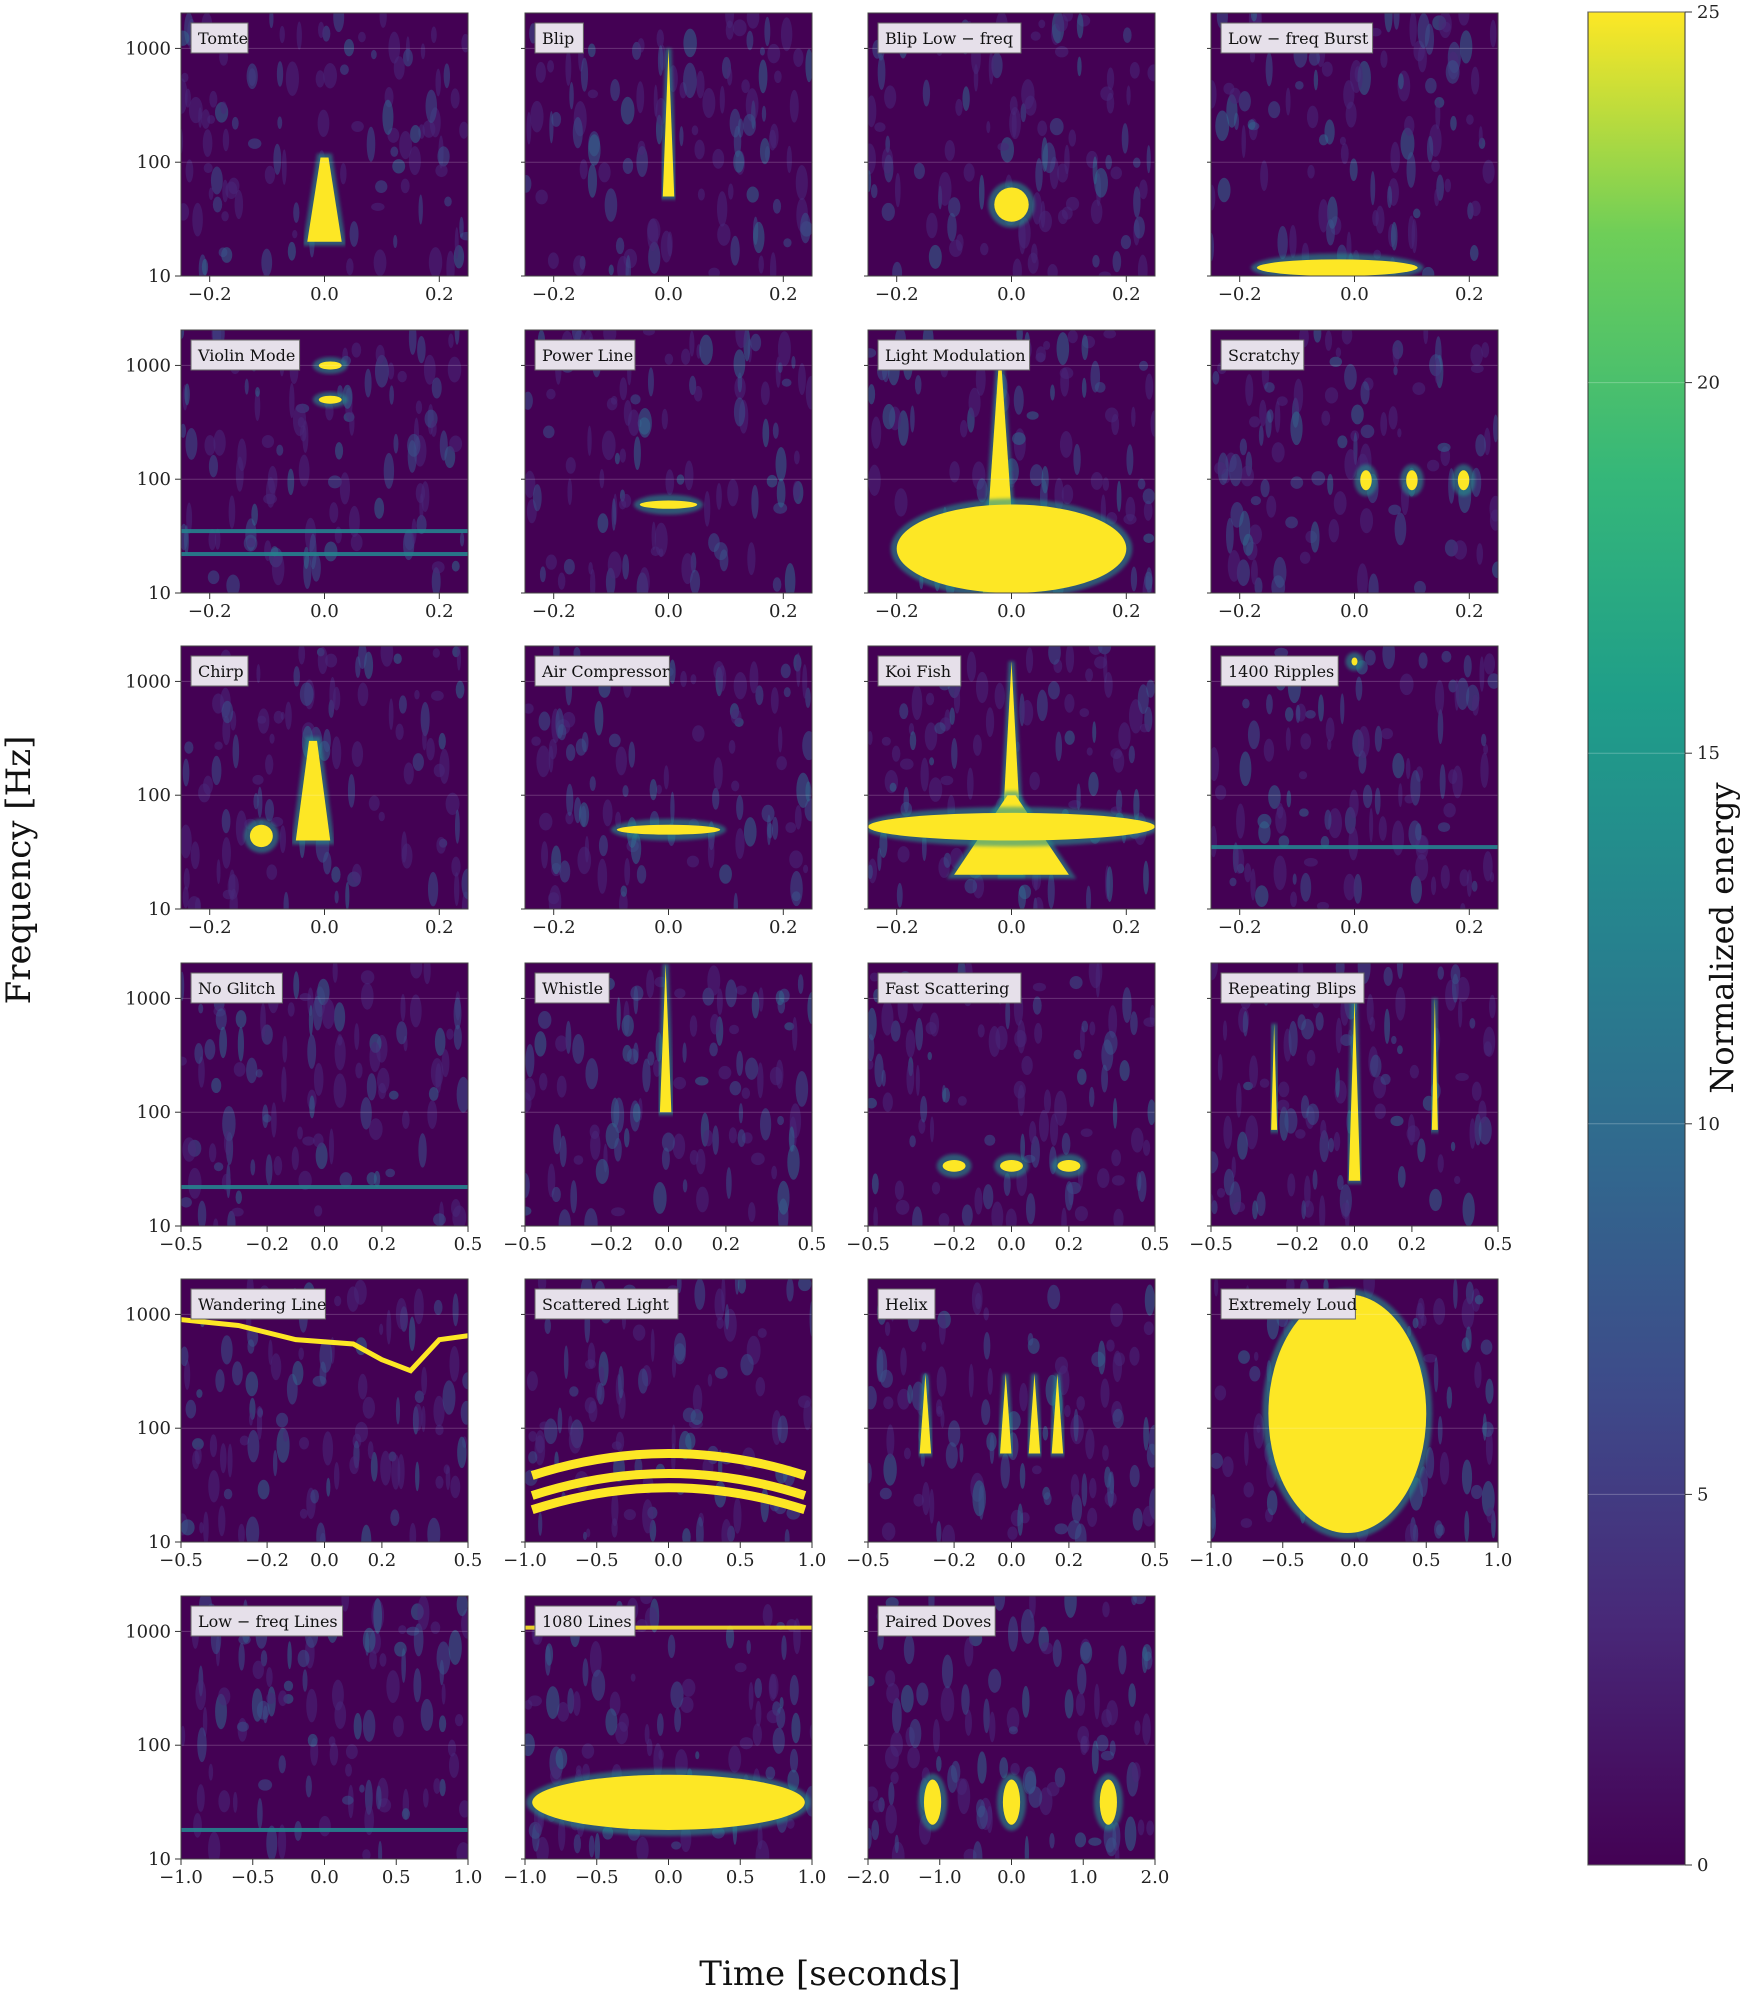 The width and height of the screenshot is (1758, 2000). I want to click on panel-label: Fast Scattering, so click(949, 988).